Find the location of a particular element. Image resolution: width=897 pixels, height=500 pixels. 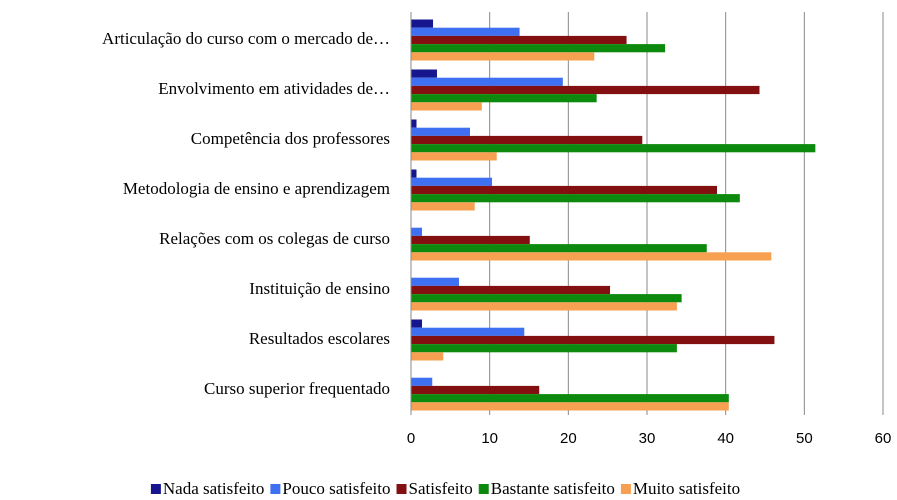

x-tick-label: 60 is located at coordinates (883, 438).